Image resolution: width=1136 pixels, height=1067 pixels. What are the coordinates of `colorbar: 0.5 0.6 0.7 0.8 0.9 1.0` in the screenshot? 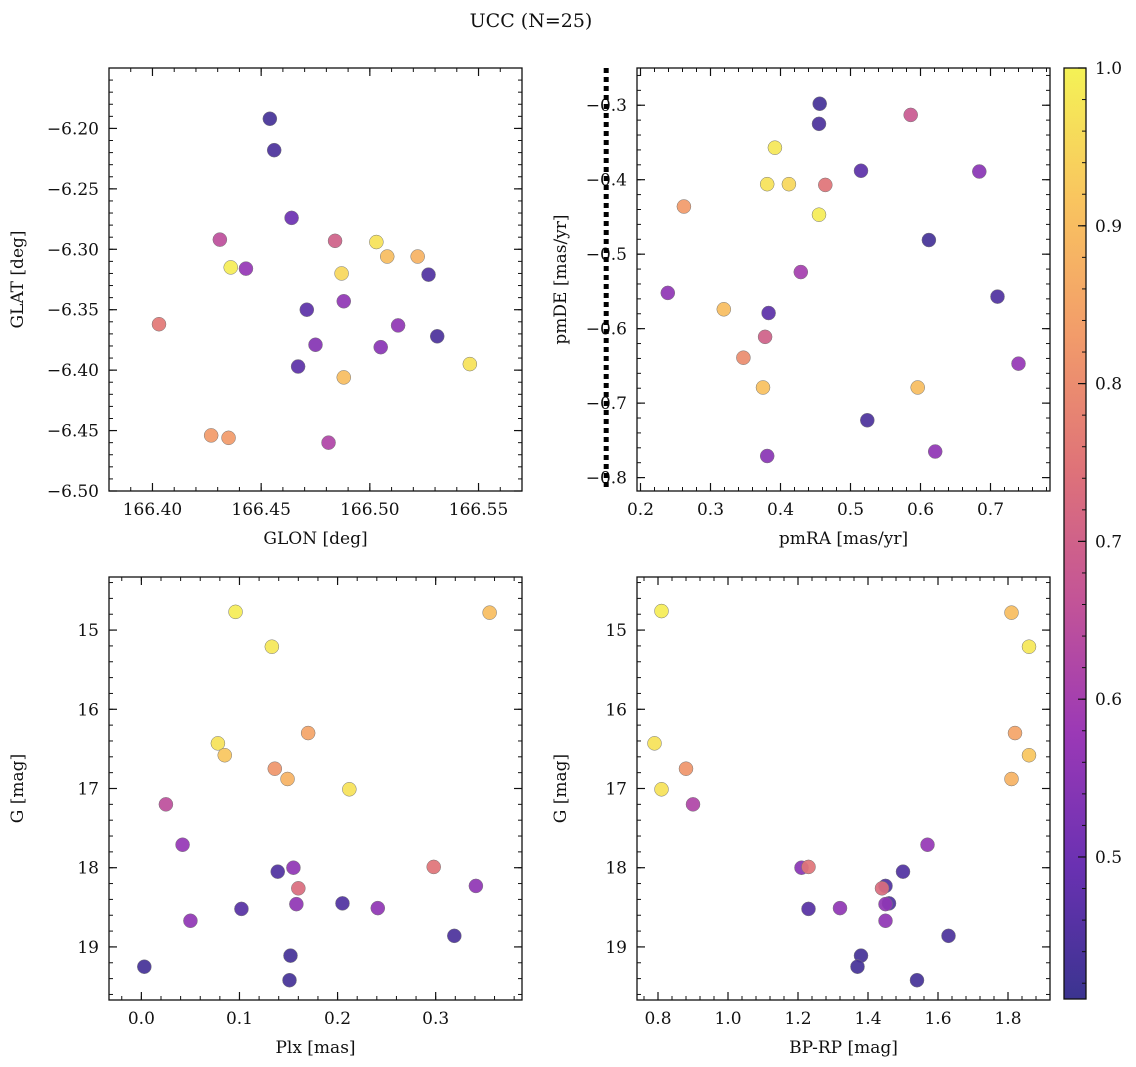 It's located at (1092, 529).